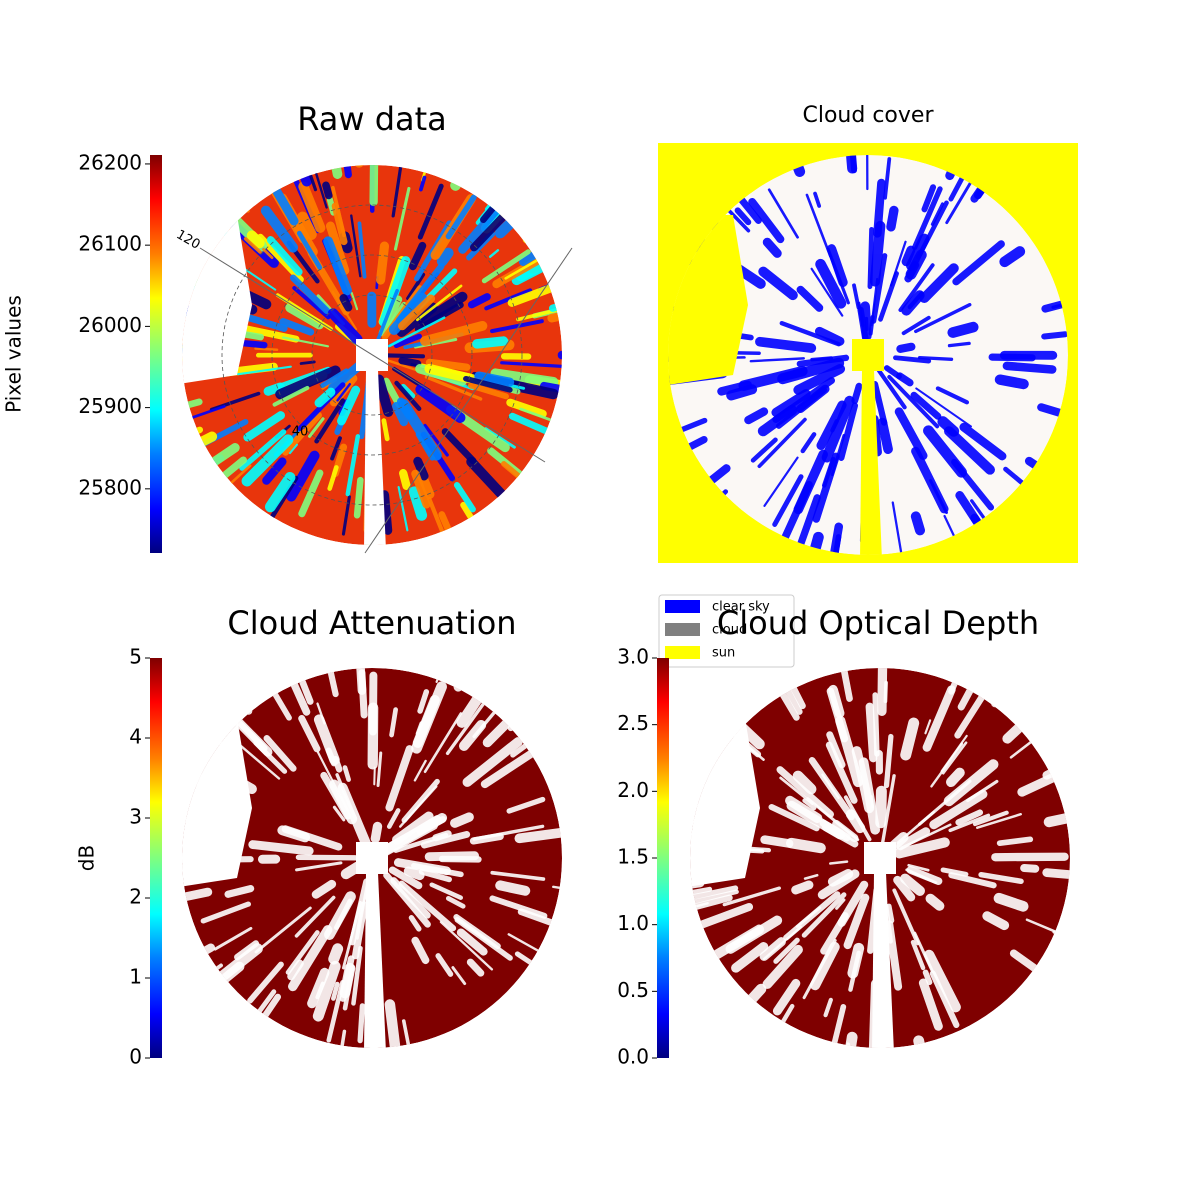 The width and height of the screenshot is (1200, 1200). I want to click on panel: Cloud Optical Depth 0.0 0.5 1.0 1.5 2.0 2.5 3.0, so click(843, 836).